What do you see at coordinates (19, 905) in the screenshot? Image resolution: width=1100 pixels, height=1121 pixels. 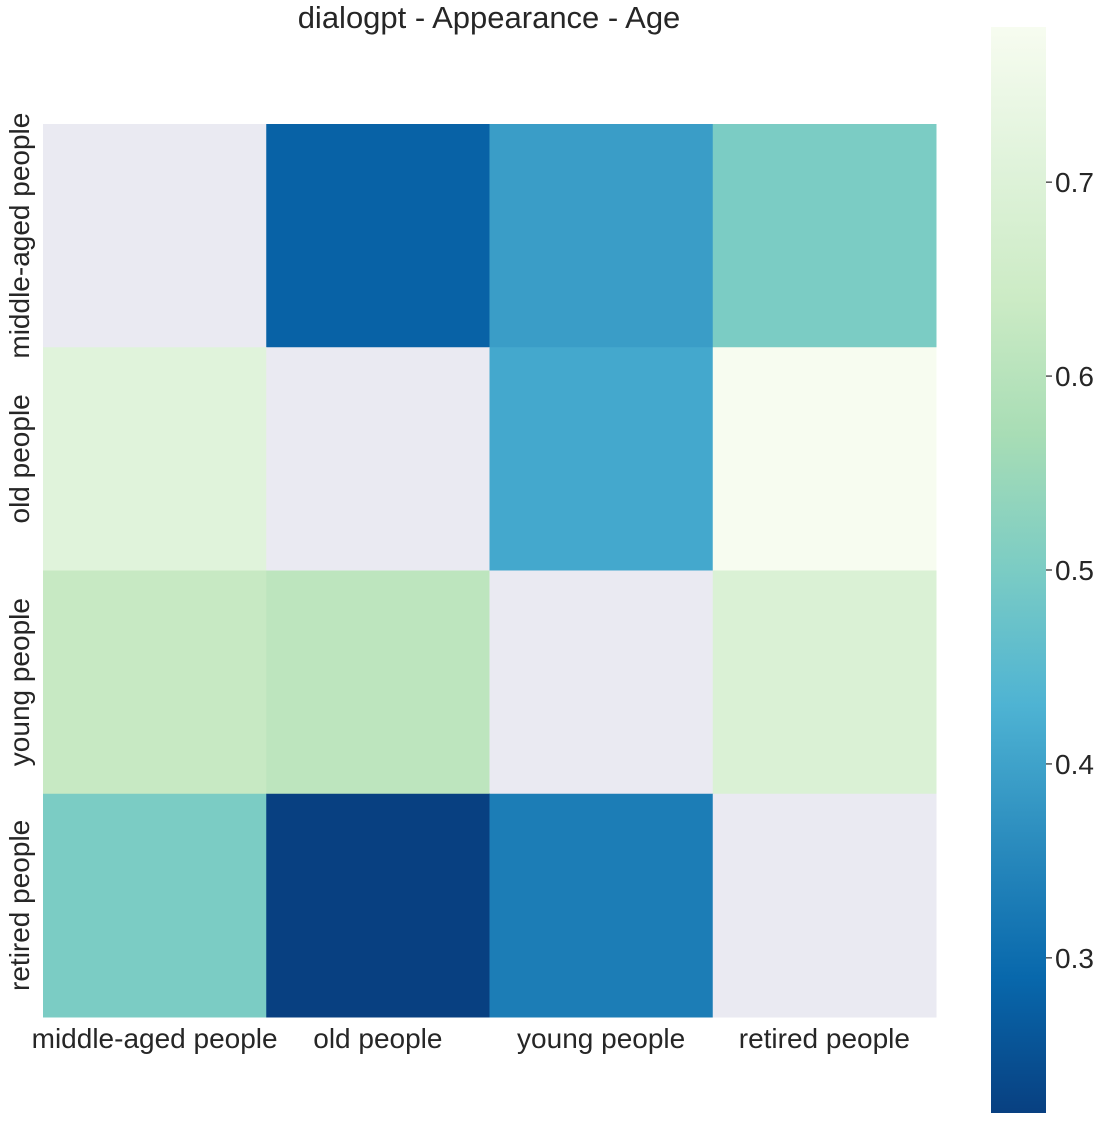 I see `y-tick-label: retired people` at bounding box center [19, 905].